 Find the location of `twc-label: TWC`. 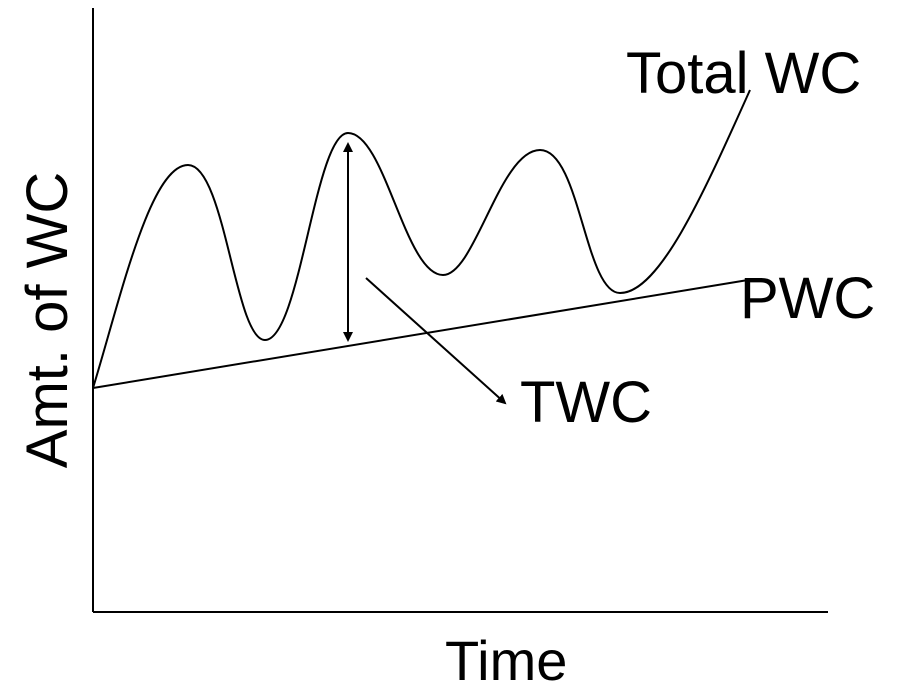

twc-label: TWC is located at coordinates (586, 402).